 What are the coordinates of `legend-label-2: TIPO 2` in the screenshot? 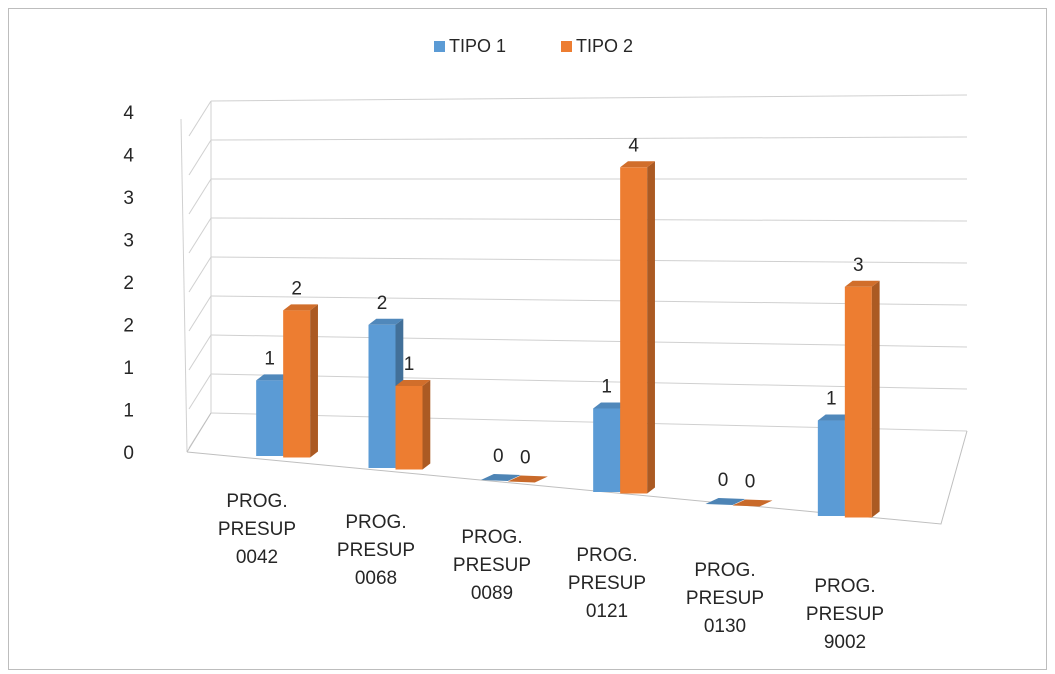 It's located at (604, 46).